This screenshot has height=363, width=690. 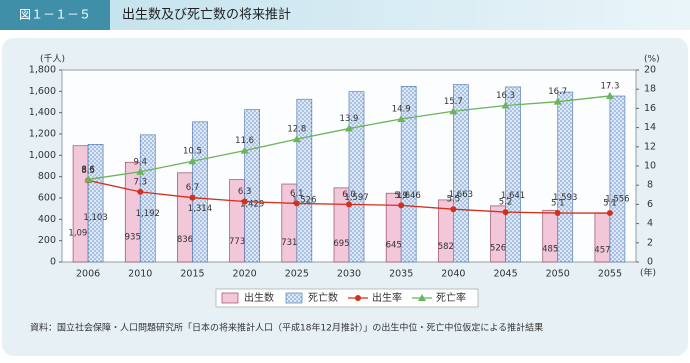 I want to click on value-label: 9.4, so click(x=141, y=162).